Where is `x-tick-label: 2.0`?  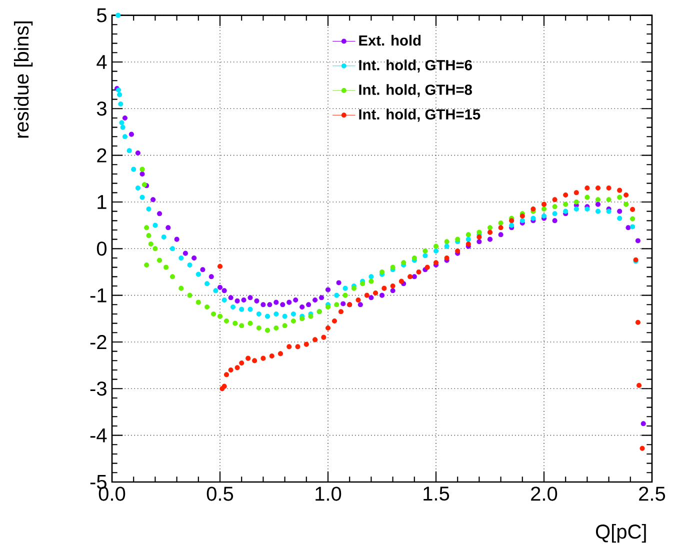 x-tick-label: 2.0 is located at coordinates (544, 493).